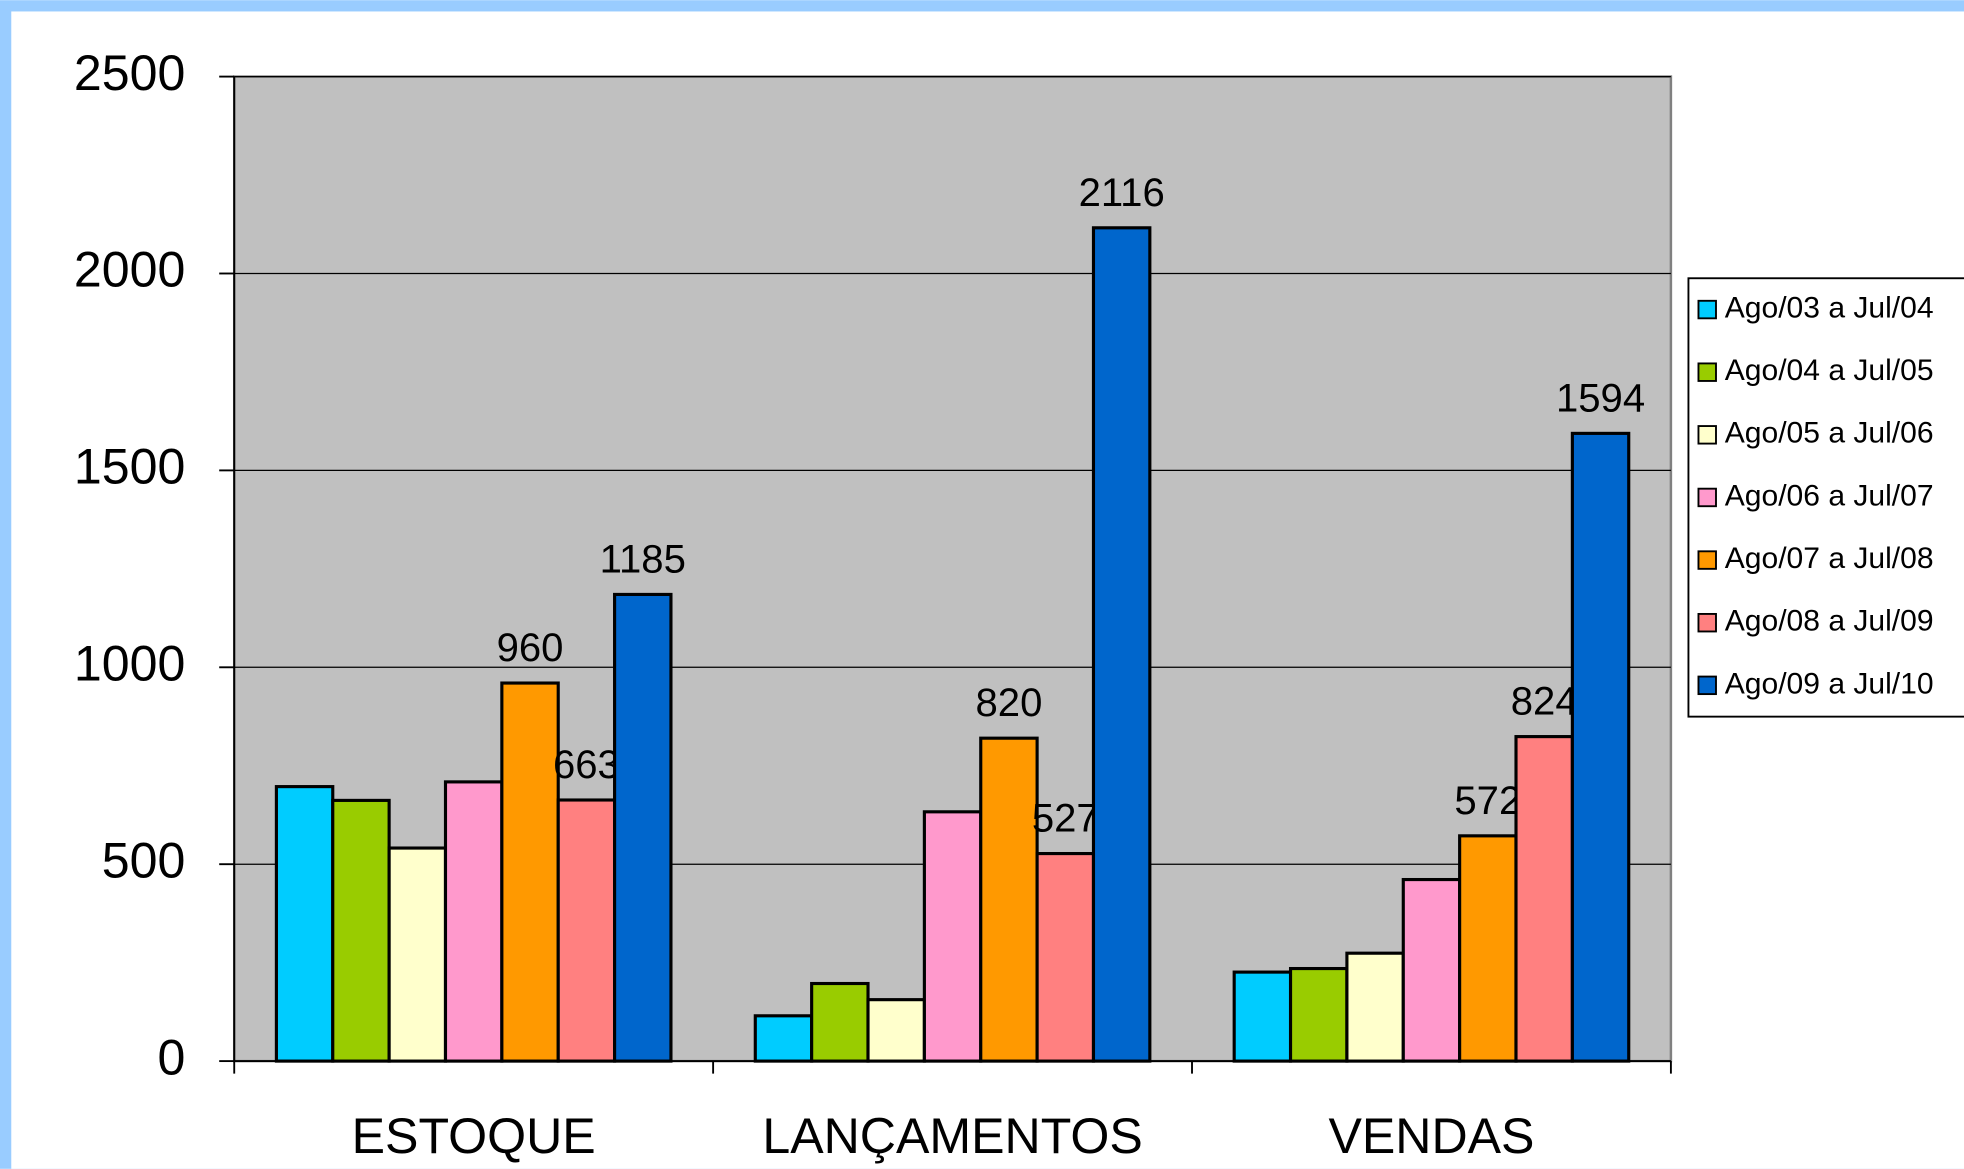  Describe the element at coordinates (172, 1057) in the screenshot. I see `y-tick-label: 0` at that location.